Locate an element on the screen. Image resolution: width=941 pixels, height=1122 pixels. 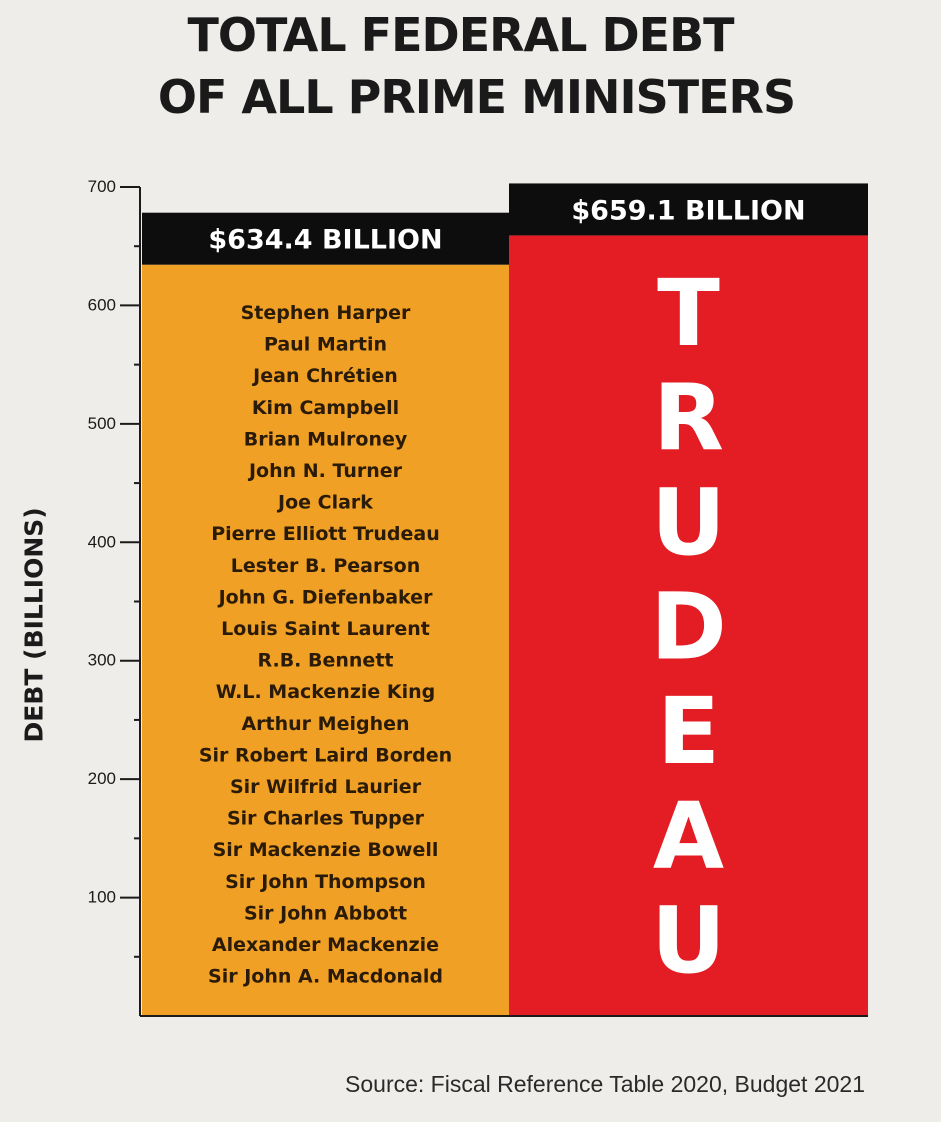
trudeau-letter: D is located at coordinates (688, 627).